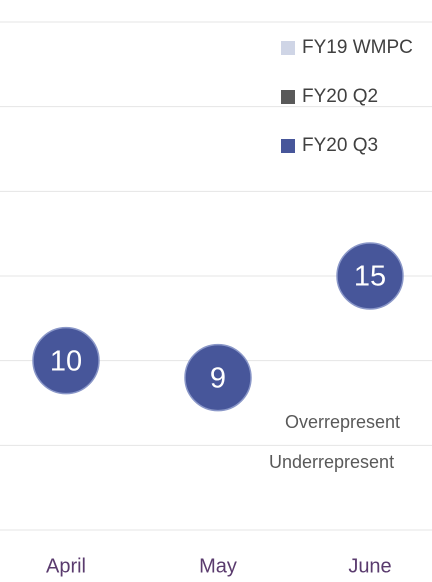  I want to click on data-label: 10, so click(66, 361).